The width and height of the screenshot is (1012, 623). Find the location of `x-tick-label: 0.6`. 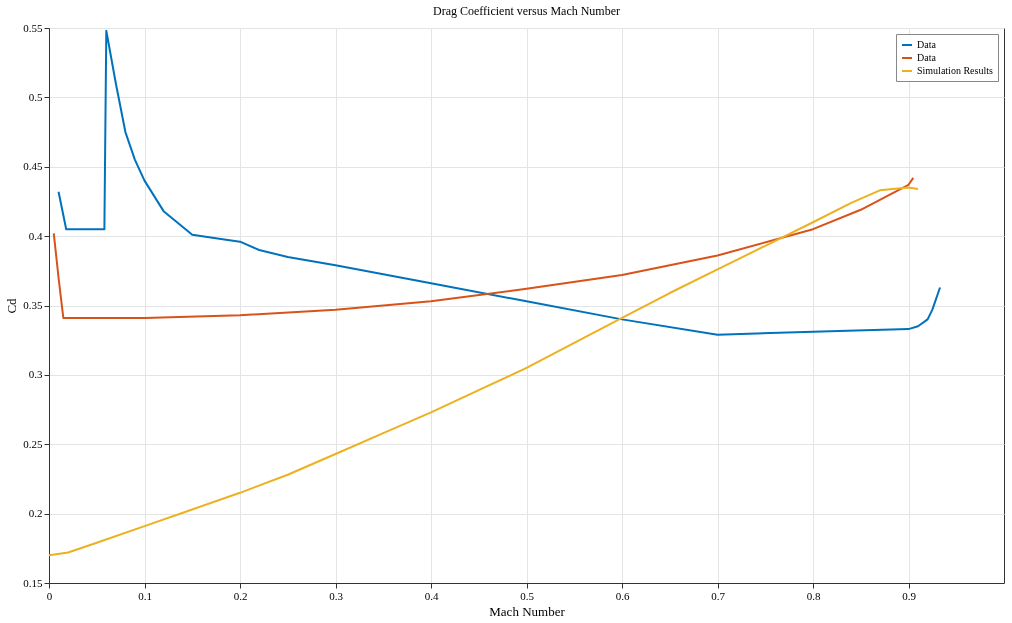

x-tick-label: 0.6 is located at coordinates (622, 595).